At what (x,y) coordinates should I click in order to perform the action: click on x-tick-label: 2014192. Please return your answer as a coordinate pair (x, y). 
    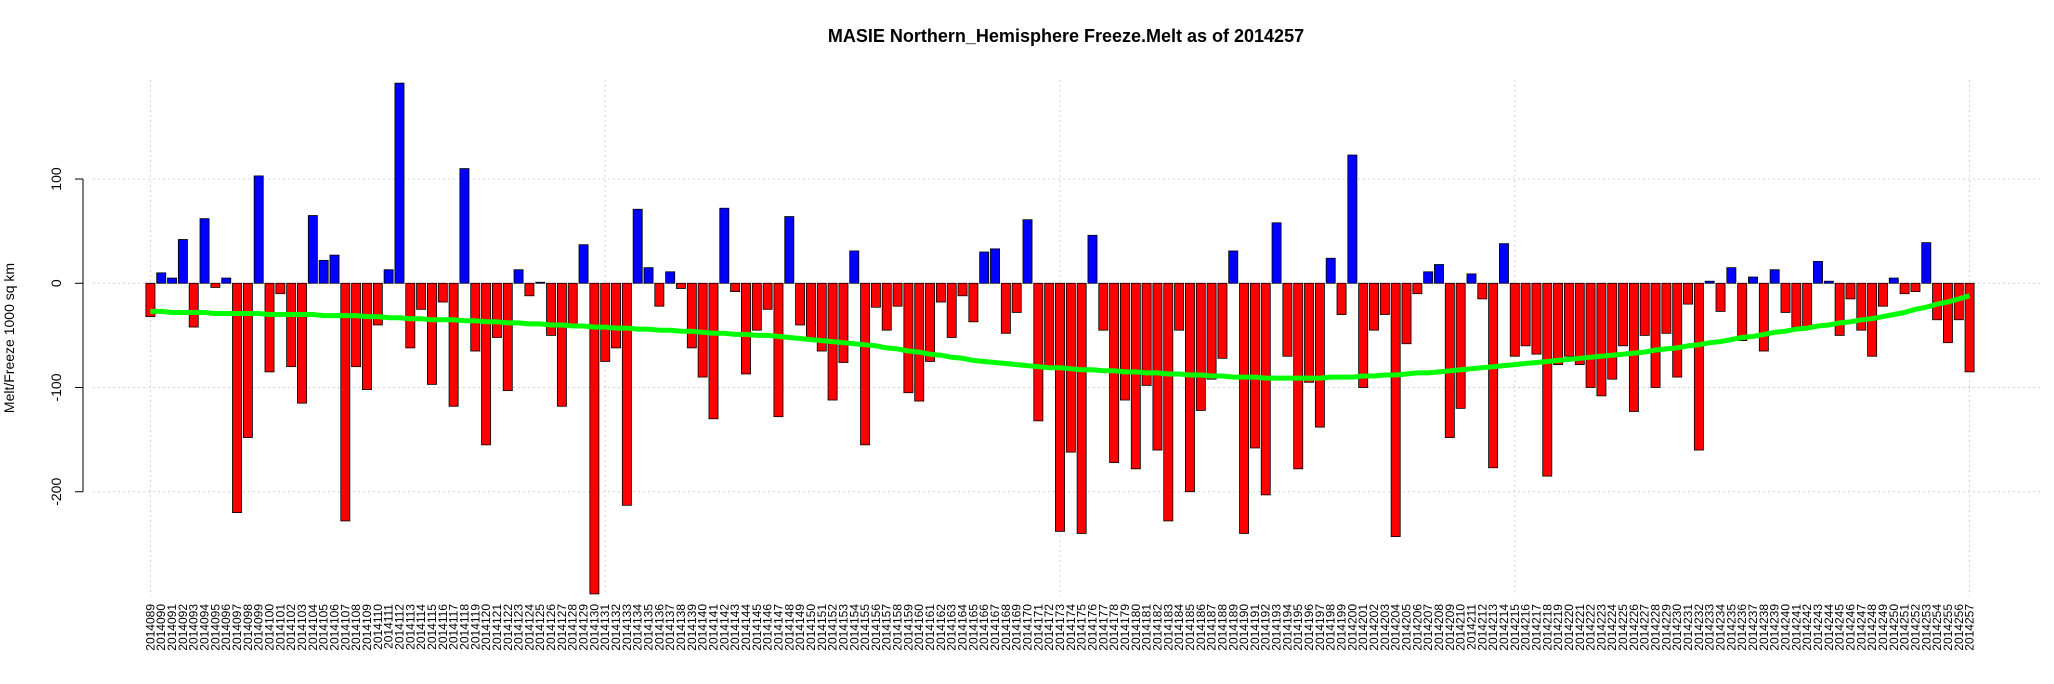
    Looking at the image, I should click on (1266, 627).